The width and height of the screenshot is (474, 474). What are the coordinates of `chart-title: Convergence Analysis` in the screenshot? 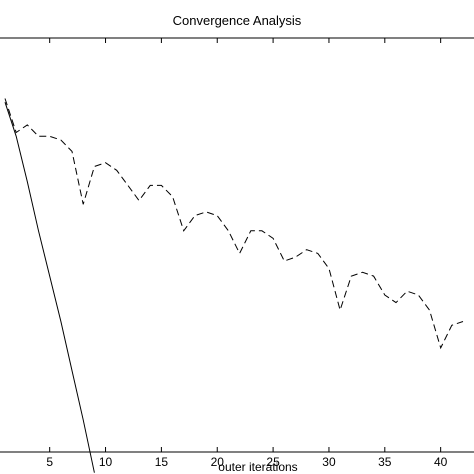 It's located at (237, 20).